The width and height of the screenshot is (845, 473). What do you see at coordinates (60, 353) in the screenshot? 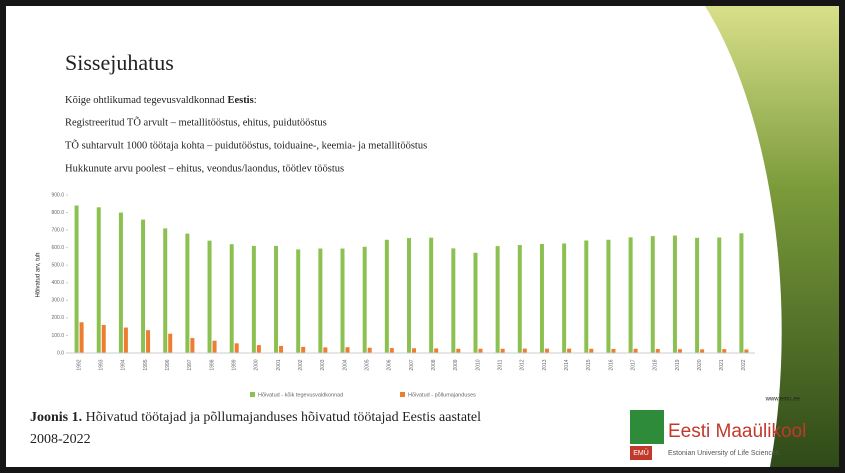
I see `y-tick-label: 0.0` at bounding box center [60, 353].